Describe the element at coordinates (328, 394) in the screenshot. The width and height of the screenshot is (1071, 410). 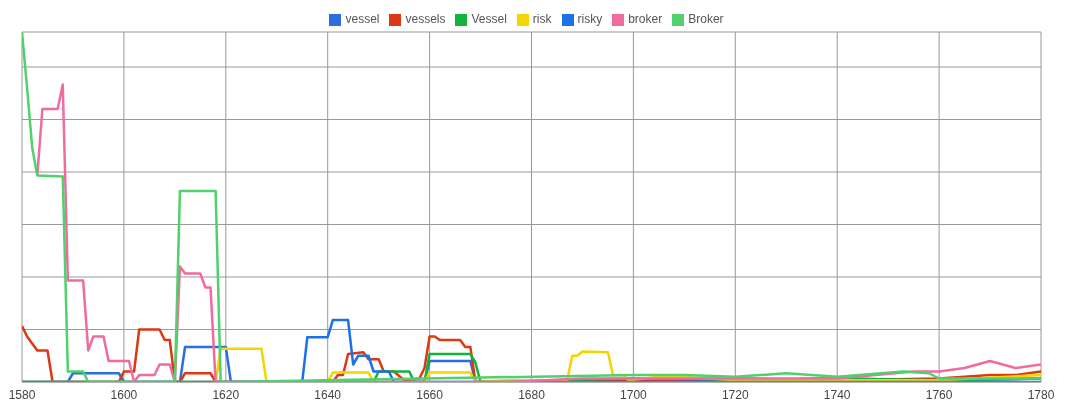
I see `x-tick-label: 1640` at that location.